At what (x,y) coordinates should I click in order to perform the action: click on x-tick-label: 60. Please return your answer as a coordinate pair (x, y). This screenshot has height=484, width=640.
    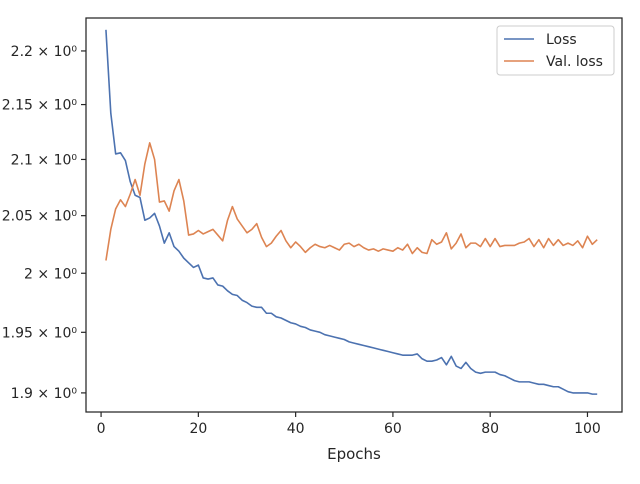
    Looking at the image, I should click on (393, 429).